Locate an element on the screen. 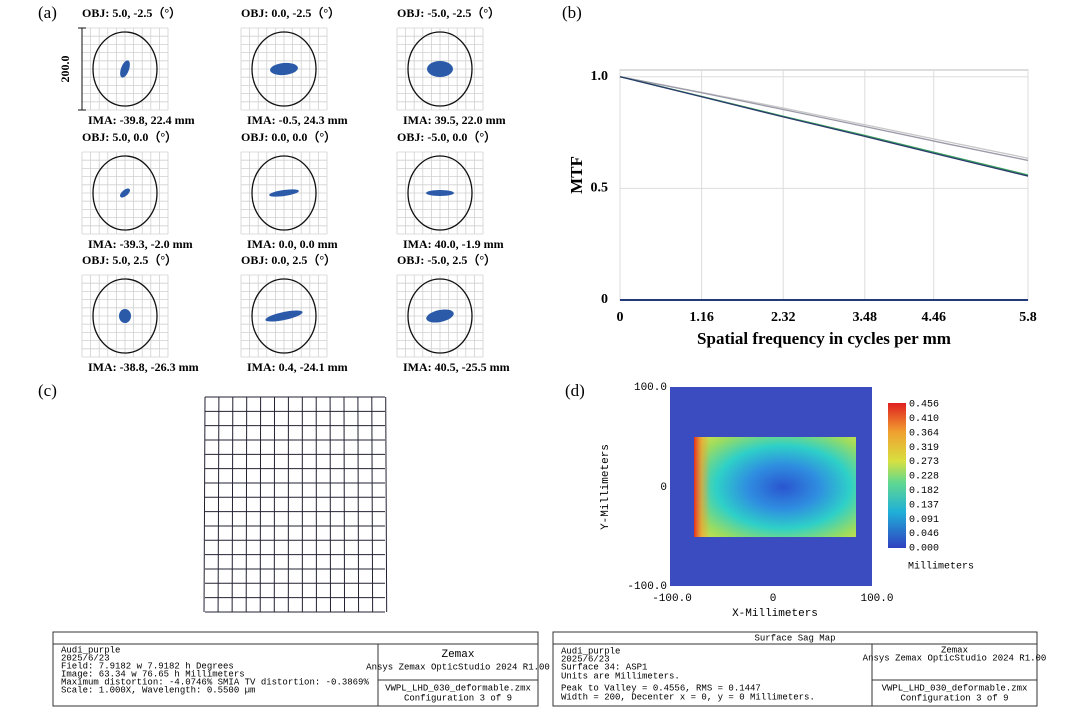 The height and width of the screenshot is (715, 1080). sag-field is located at coordinates (775, 487).